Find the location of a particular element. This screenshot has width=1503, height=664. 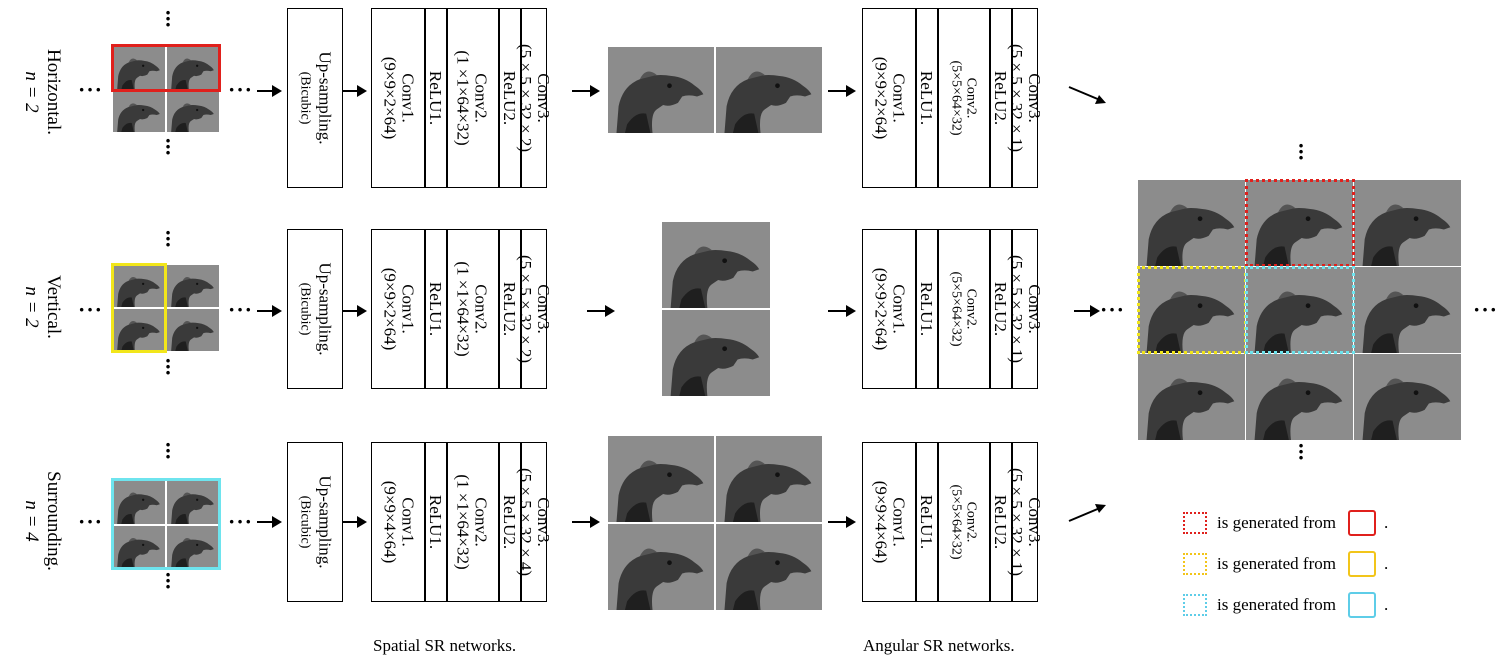

legend-period: . is located at coordinates (1386, 563).